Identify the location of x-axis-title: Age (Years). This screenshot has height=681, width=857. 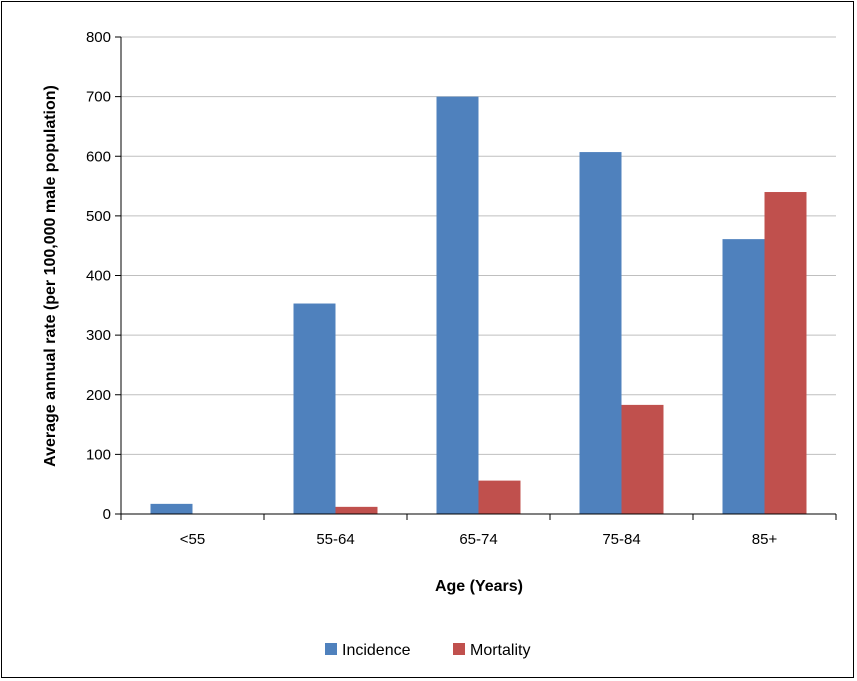
(479, 586).